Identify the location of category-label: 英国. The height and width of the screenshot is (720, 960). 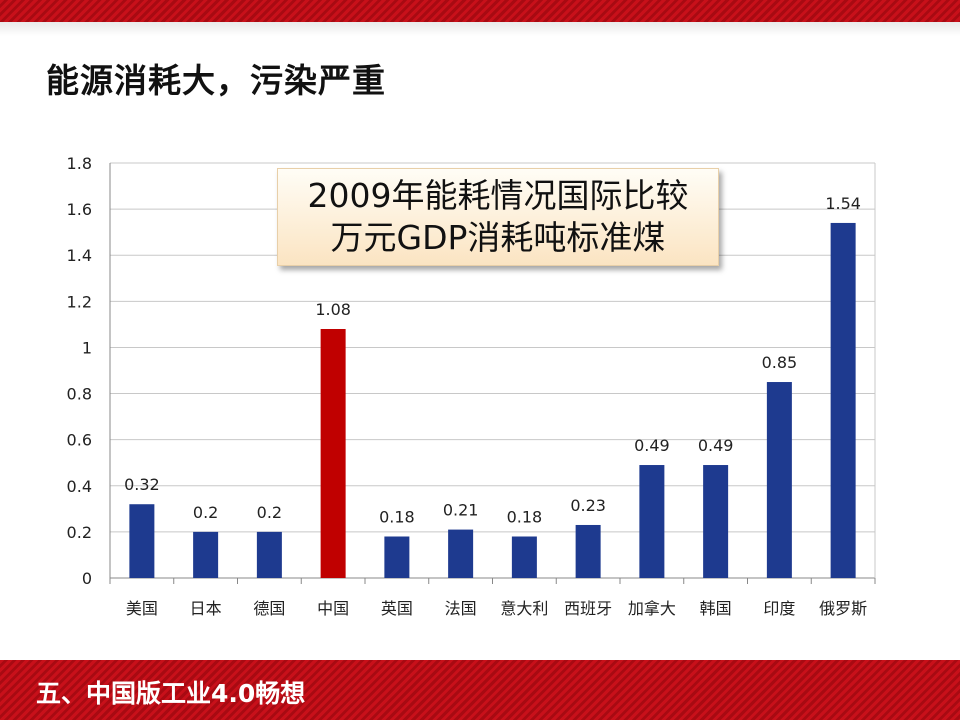
(397, 608).